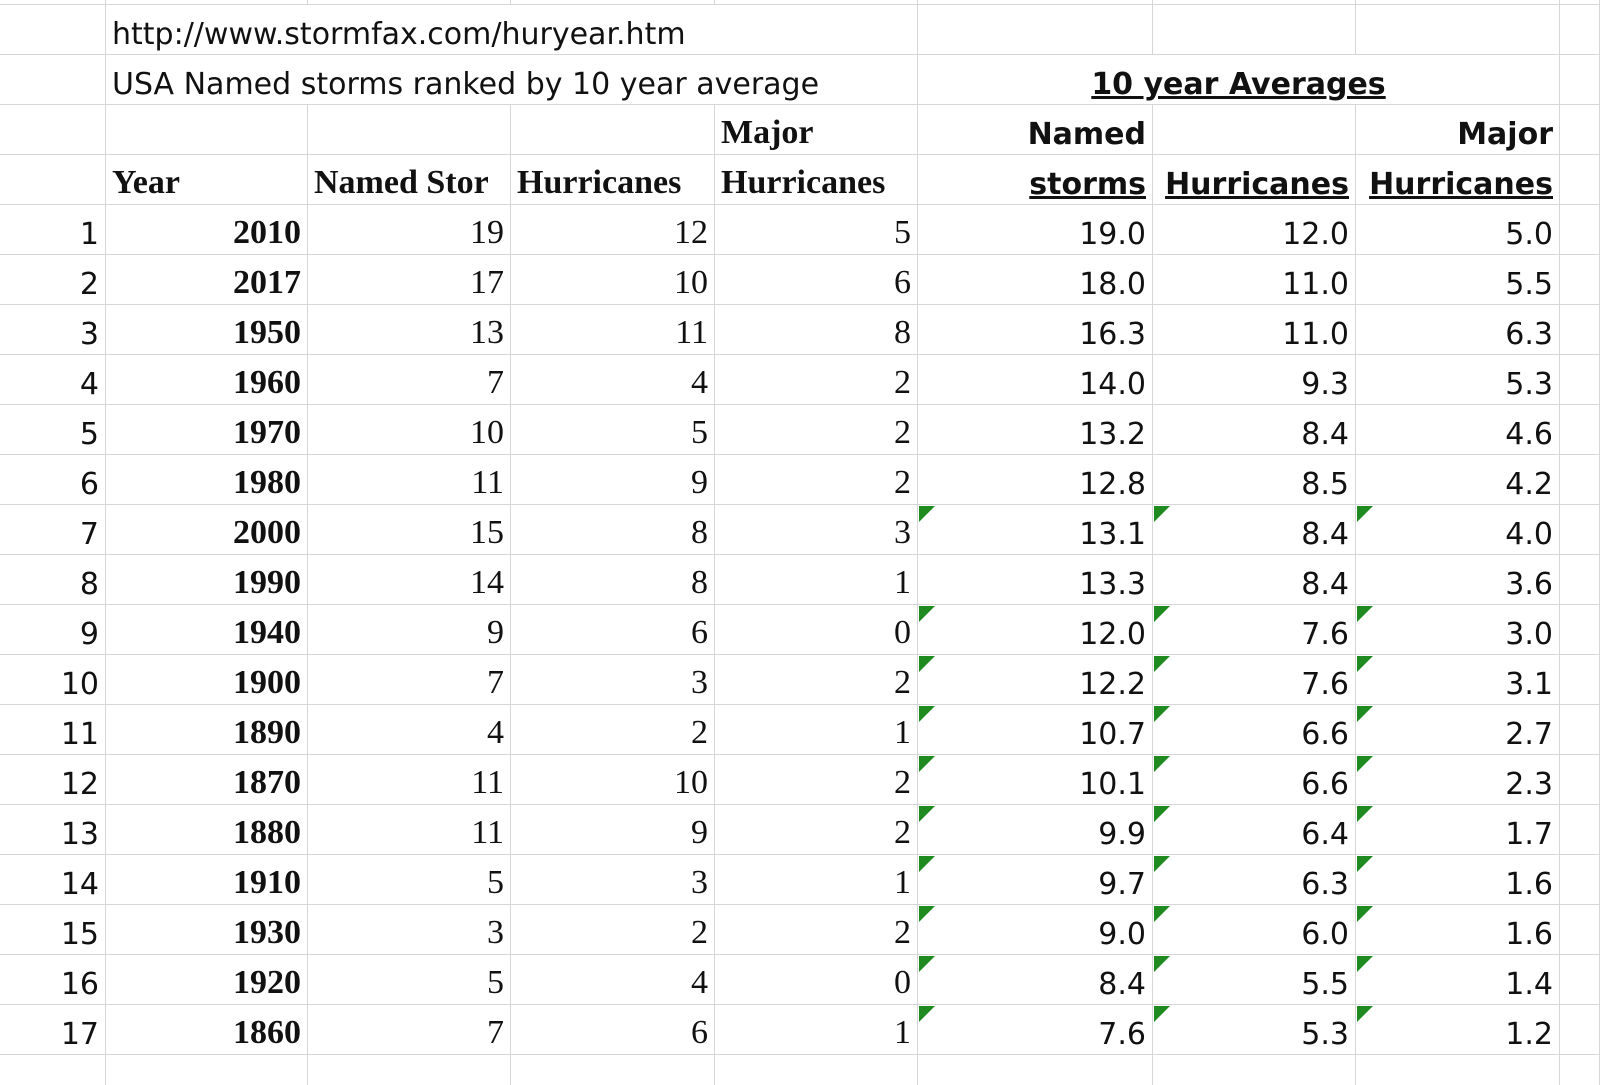 The height and width of the screenshot is (1085, 1600). What do you see at coordinates (267, 432) in the screenshot?
I see `cell-text: 1970` at bounding box center [267, 432].